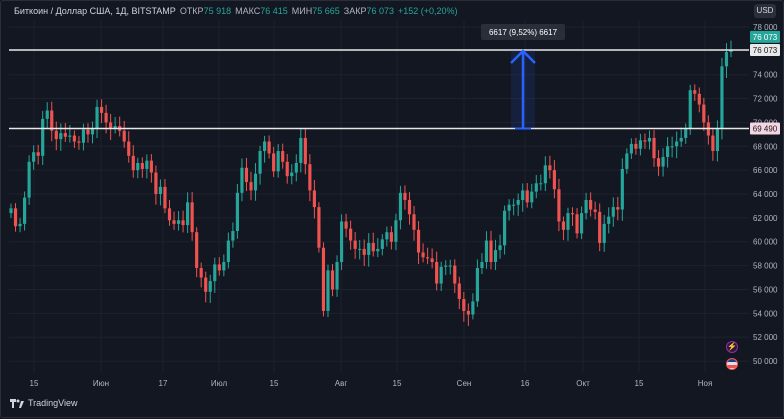  I want to click on tradingview-watermark: TradingView, so click(44, 403).